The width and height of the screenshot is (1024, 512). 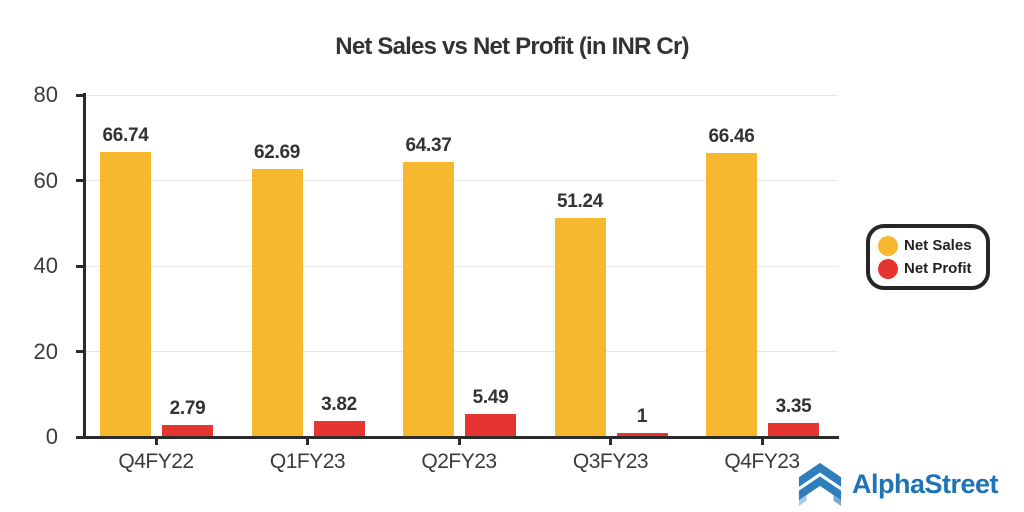 I want to click on x-axis-line, so click(x=461, y=437).